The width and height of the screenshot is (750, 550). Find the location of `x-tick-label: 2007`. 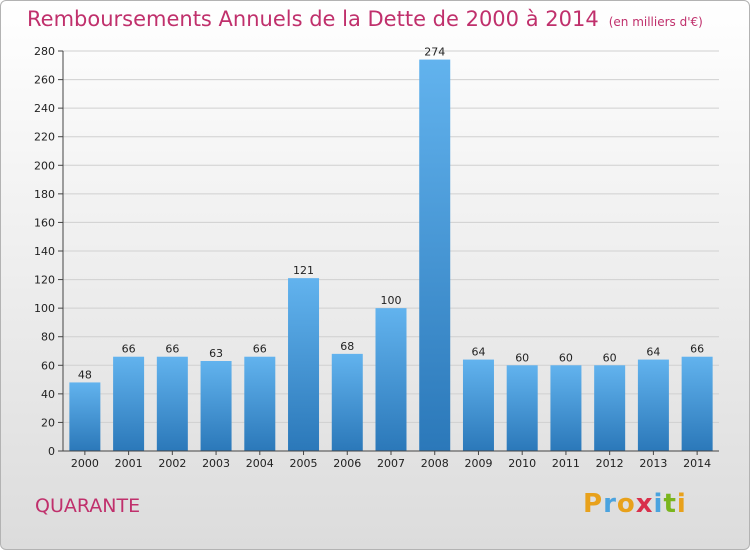

x-tick-label: 2007 is located at coordinates (391, 463).